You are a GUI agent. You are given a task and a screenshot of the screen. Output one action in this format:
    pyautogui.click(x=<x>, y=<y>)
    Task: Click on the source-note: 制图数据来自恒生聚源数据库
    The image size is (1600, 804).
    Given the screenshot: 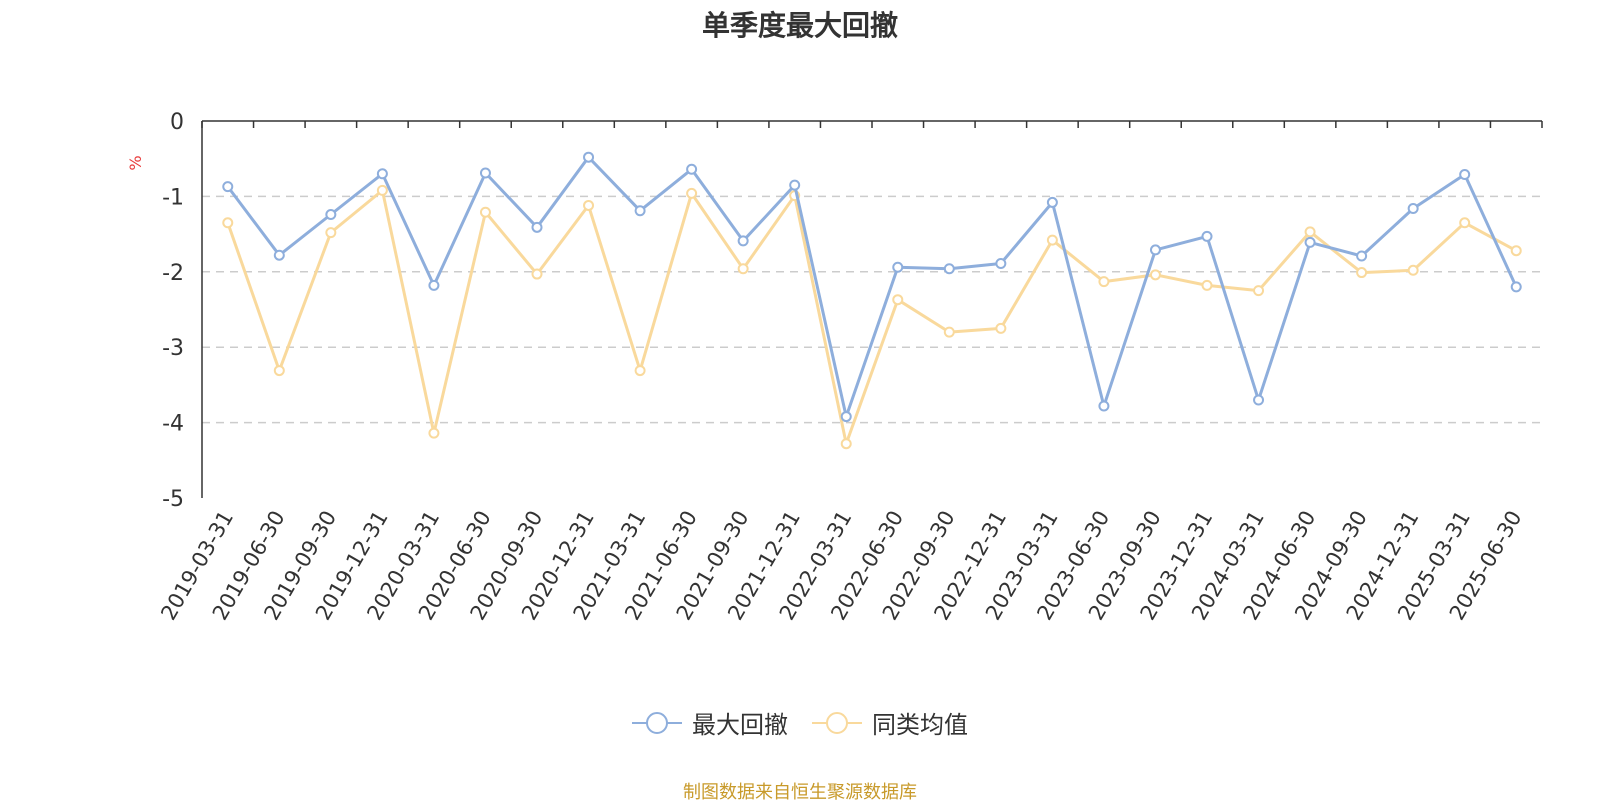 What is the action you would take?
    pyautogui.click(x=800, y=792)
    